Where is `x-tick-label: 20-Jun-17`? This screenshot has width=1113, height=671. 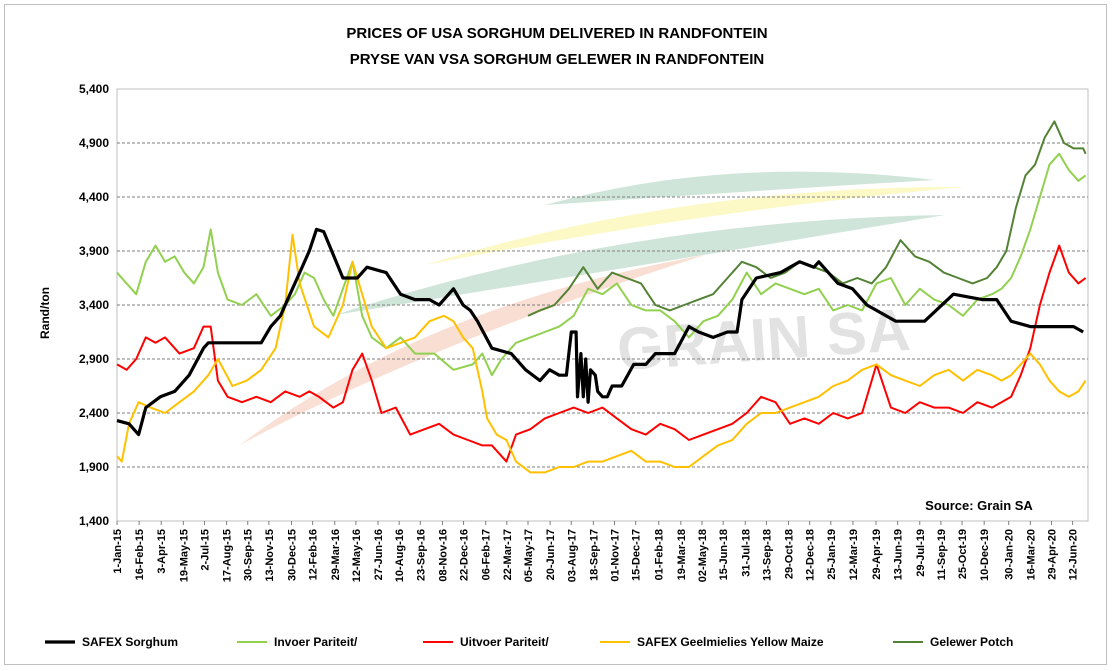
x-tick-label: 20-Jun-17 is located at coordinates (551, 554).